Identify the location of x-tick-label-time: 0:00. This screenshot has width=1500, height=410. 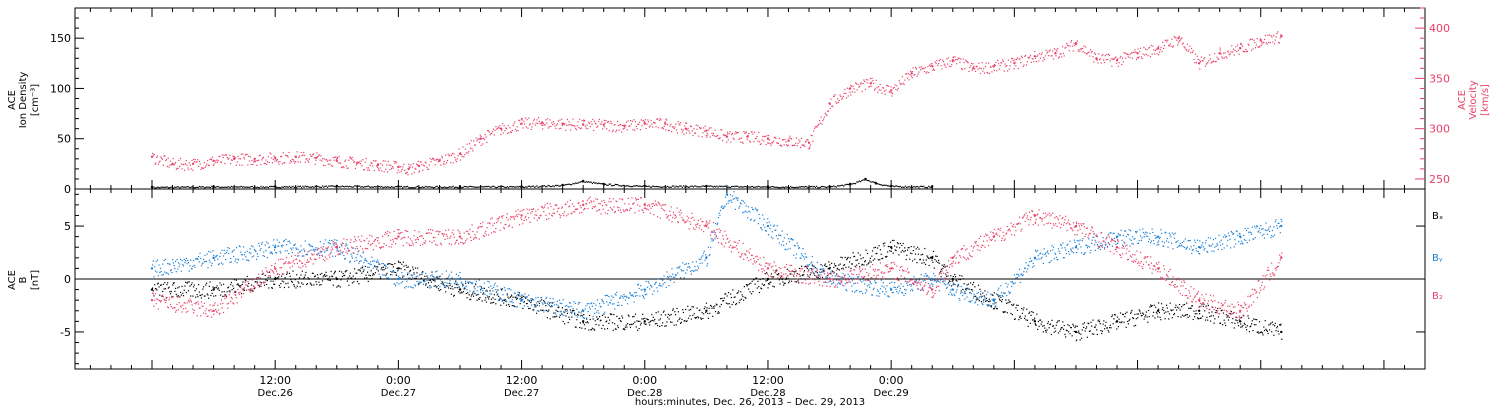
(398, 380).